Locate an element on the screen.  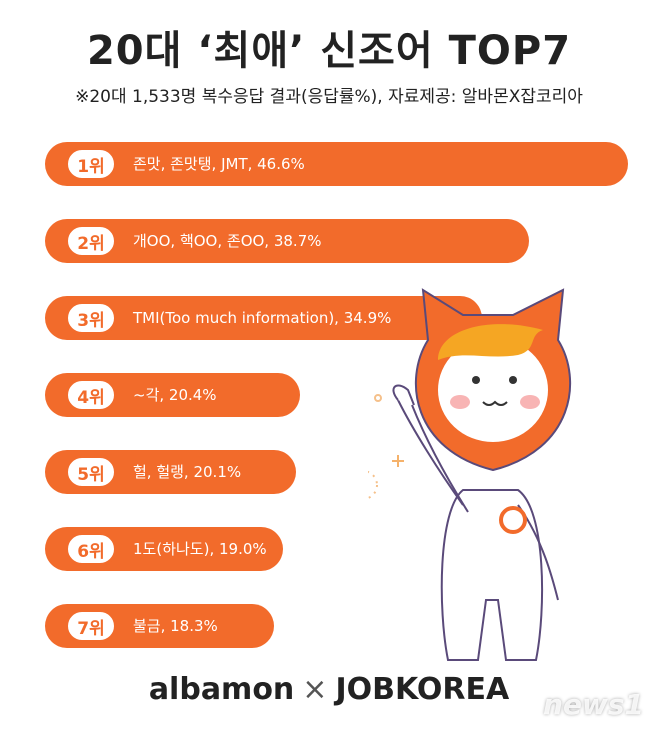
bar-5: 5위 헐, 헐랭, 20.1% is located at coordinates (170, 472).